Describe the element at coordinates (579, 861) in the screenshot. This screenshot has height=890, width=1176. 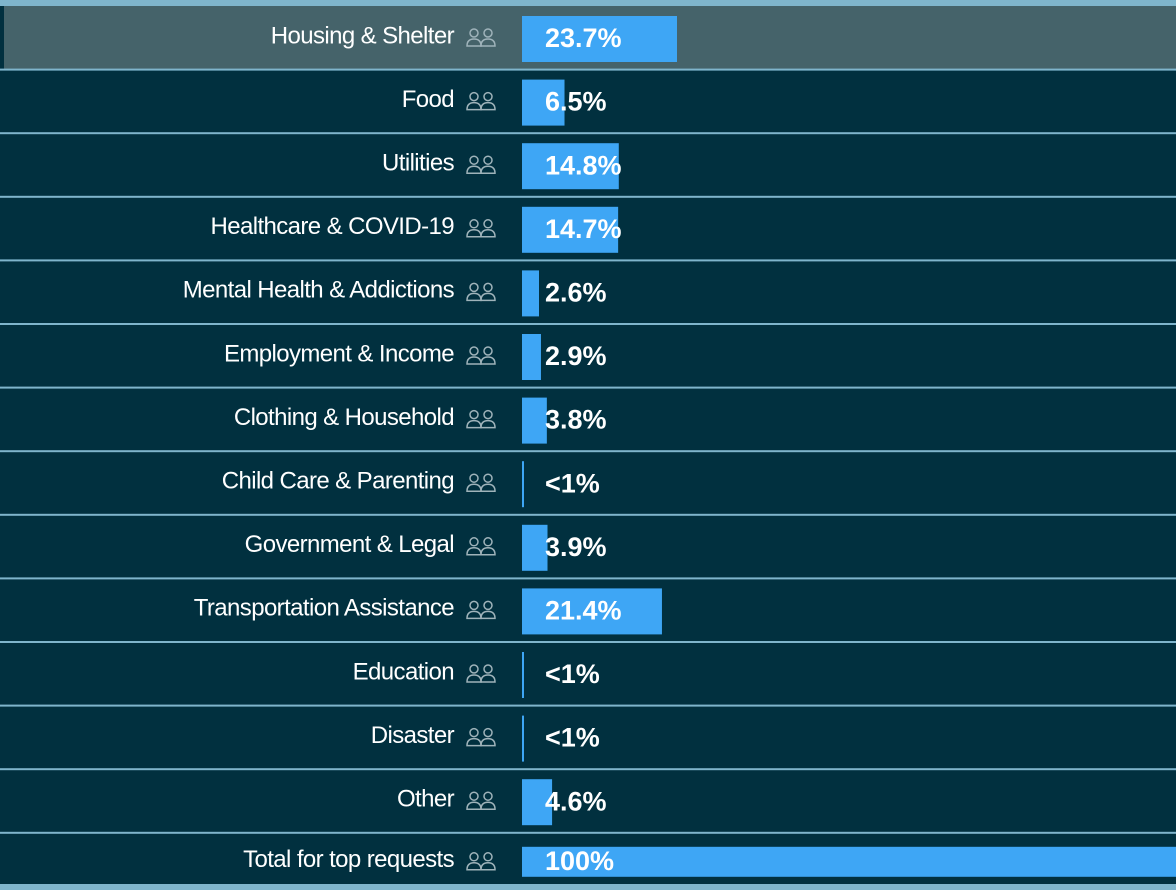
I see `value-label: 100%` at that location.